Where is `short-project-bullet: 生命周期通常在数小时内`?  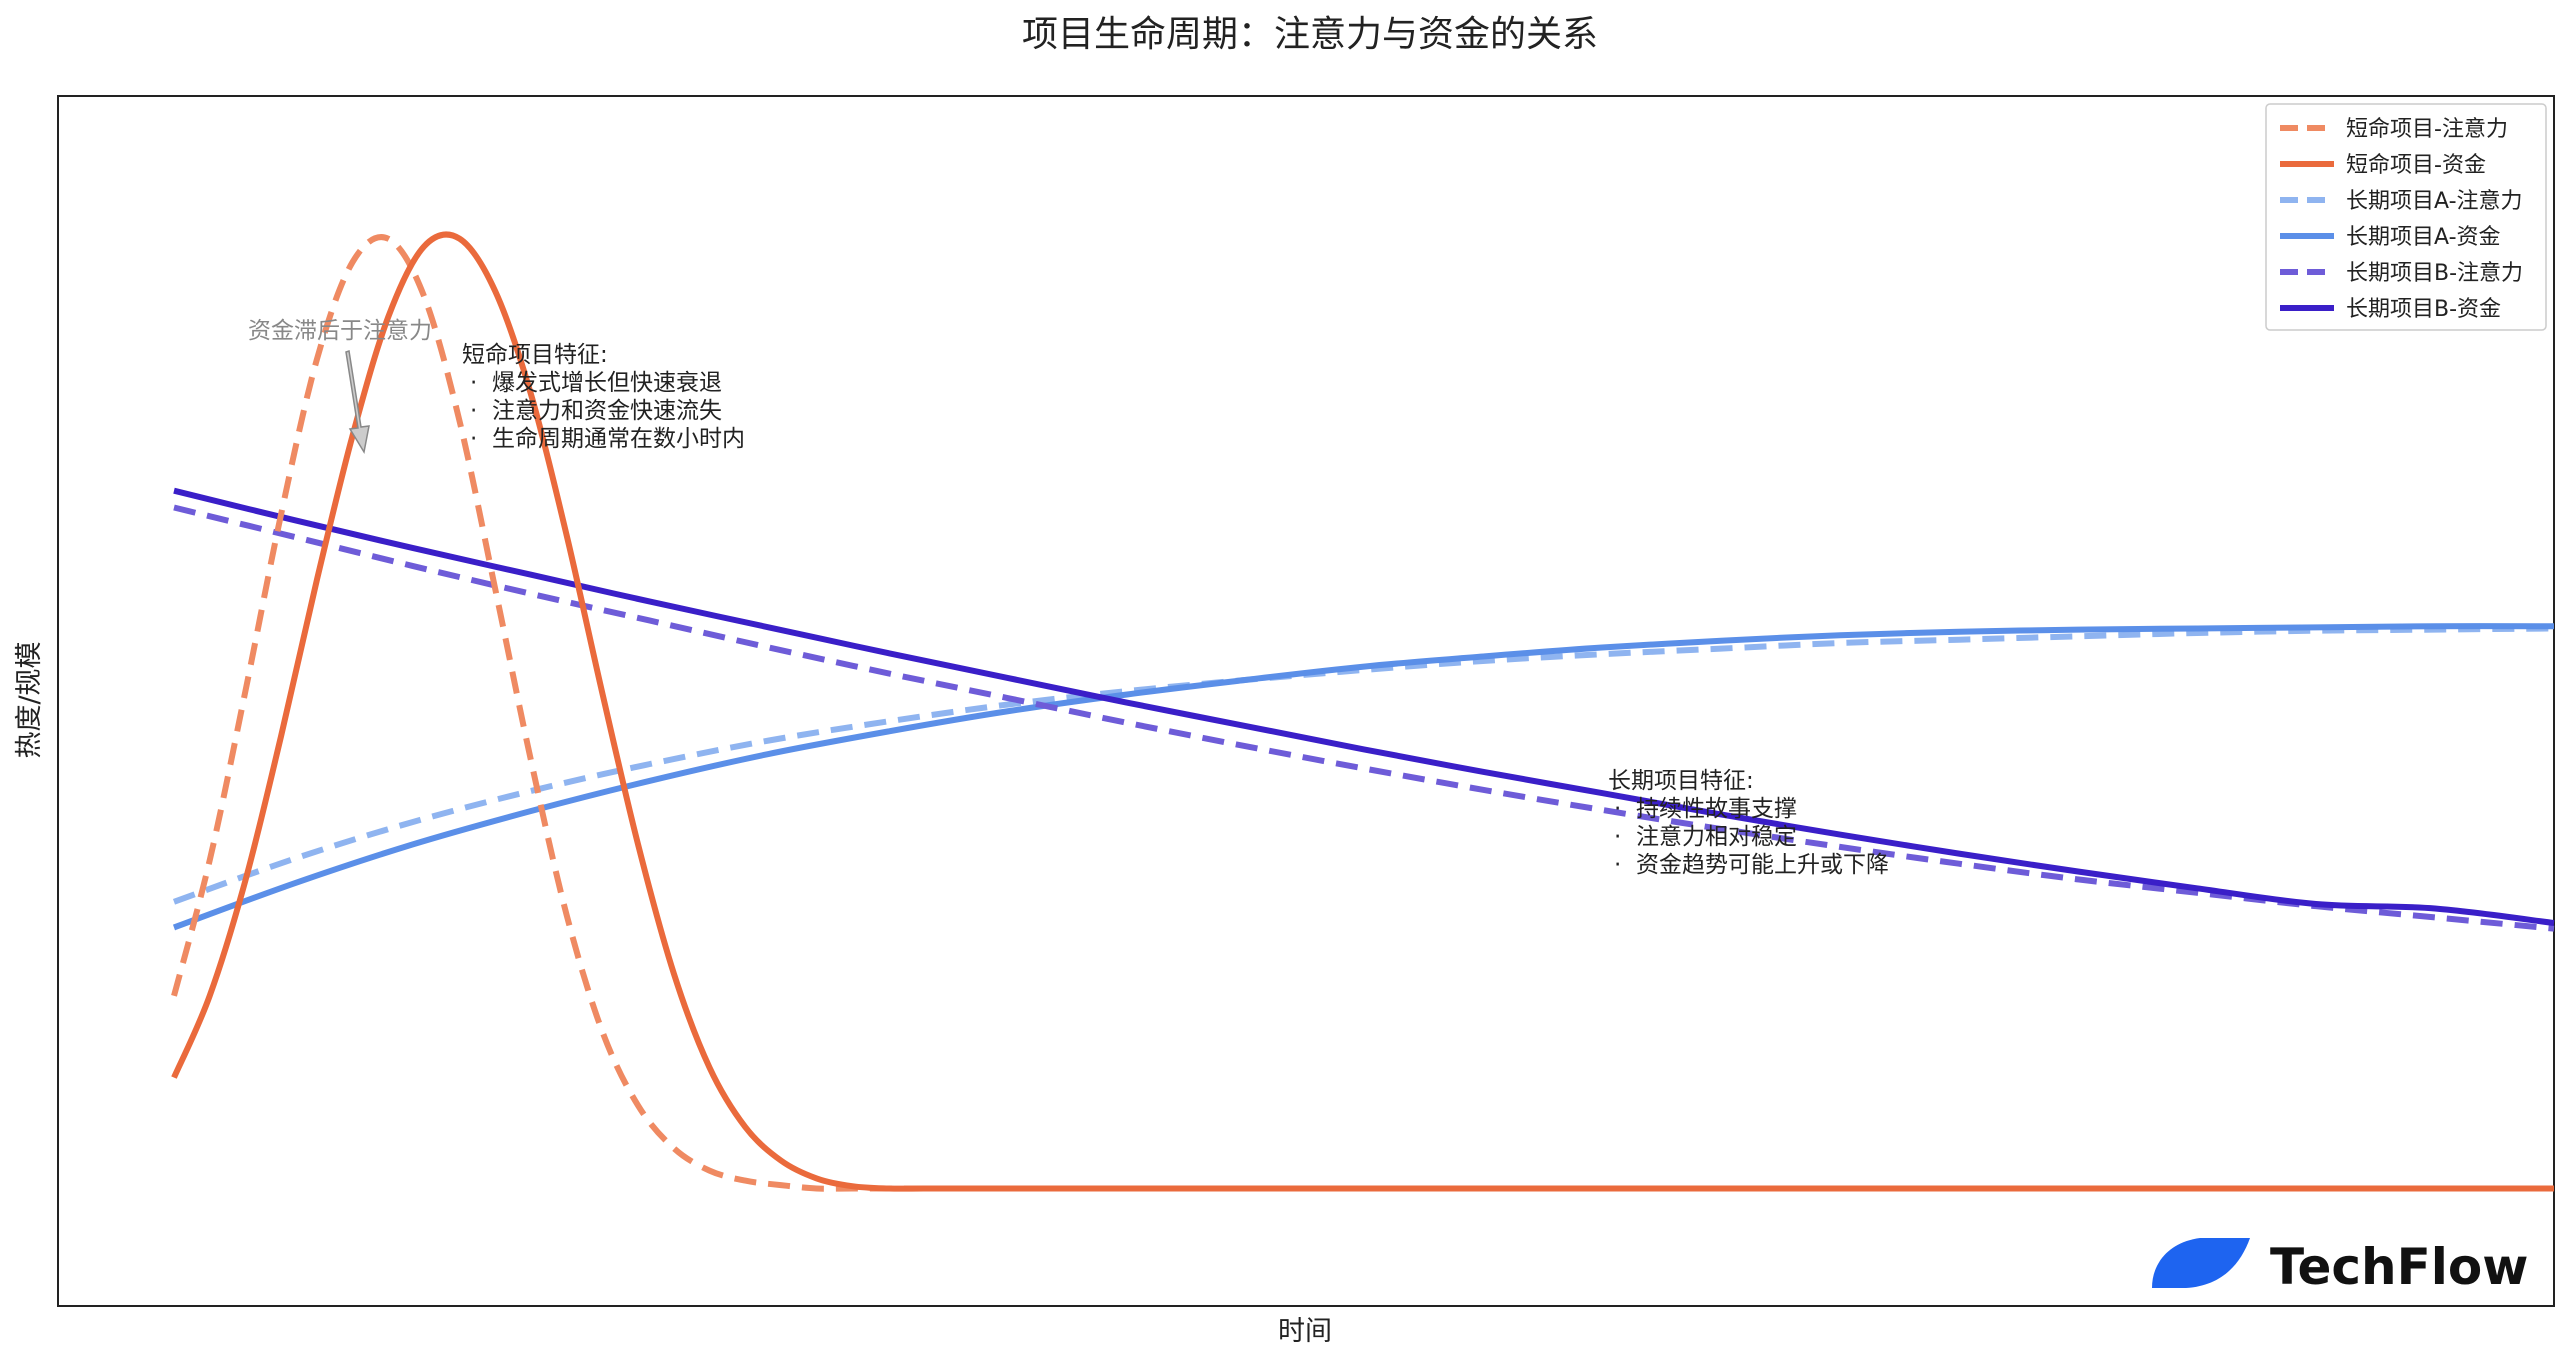 short-project-bullet: 生命周期通常在数小时内 is located at coordinates (618, 439).